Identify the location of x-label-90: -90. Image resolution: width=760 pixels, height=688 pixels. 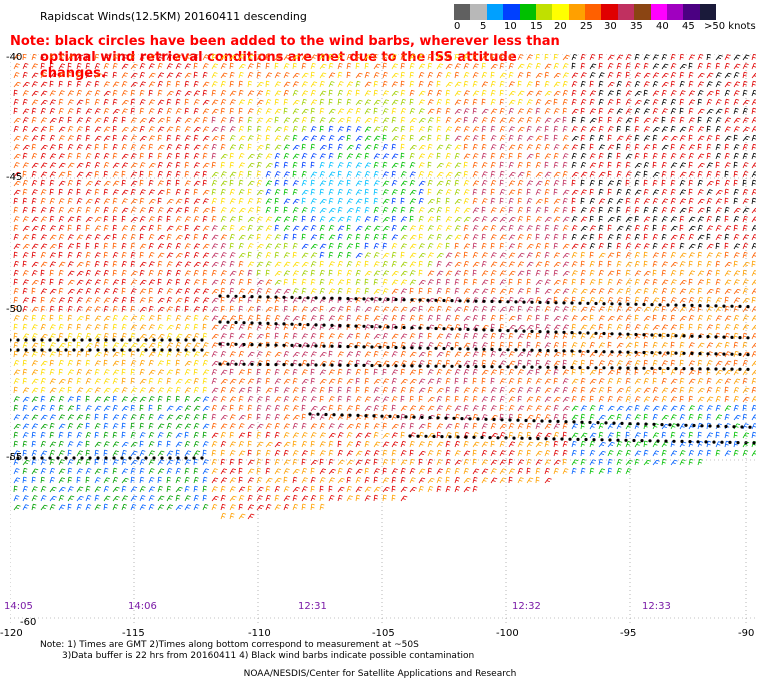
(746, 633).